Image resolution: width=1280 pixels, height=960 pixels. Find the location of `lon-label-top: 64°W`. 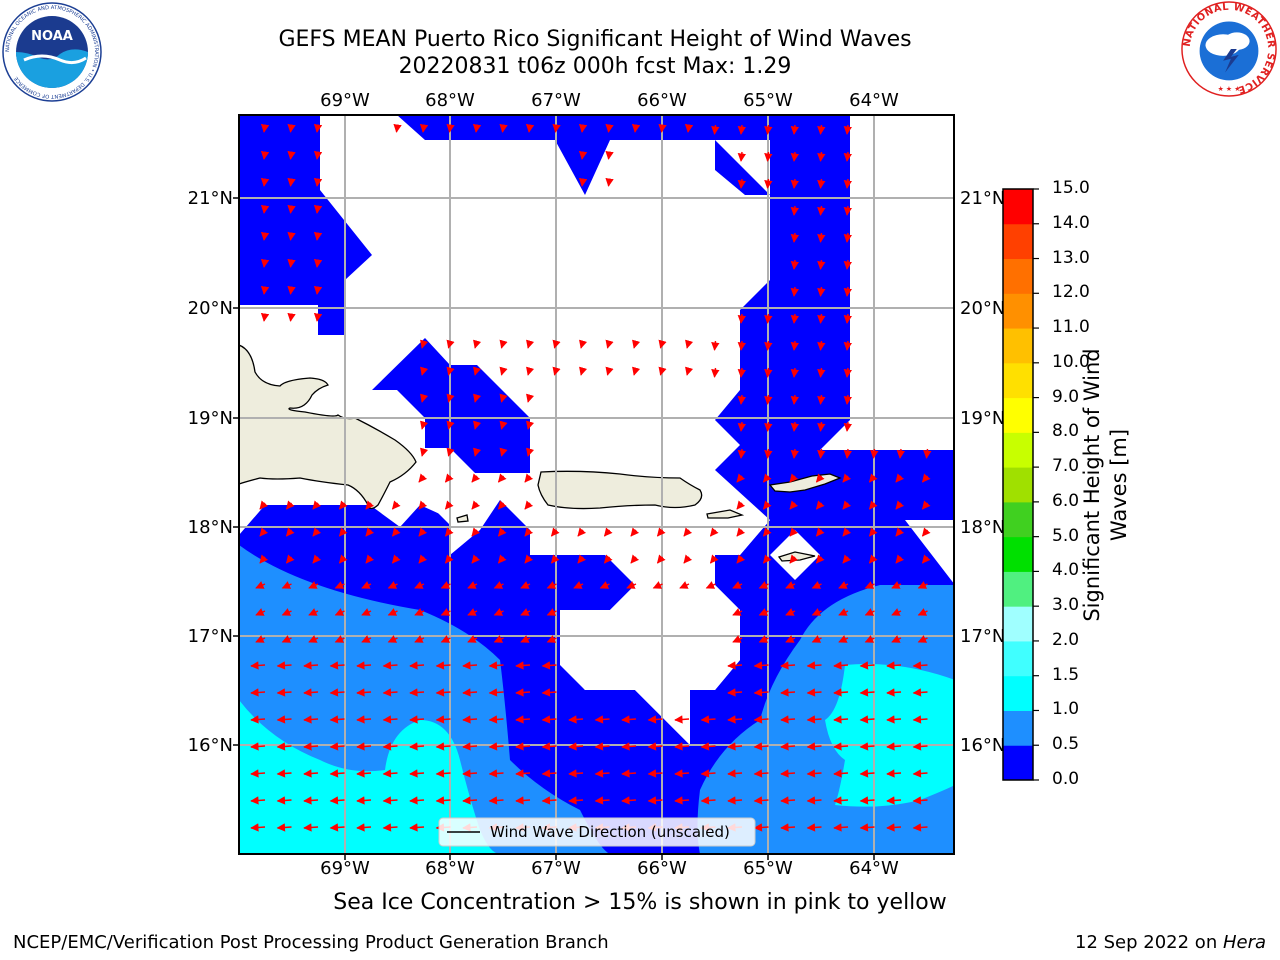

lon-label-top: 64°W is located at coordinates (874, 100).